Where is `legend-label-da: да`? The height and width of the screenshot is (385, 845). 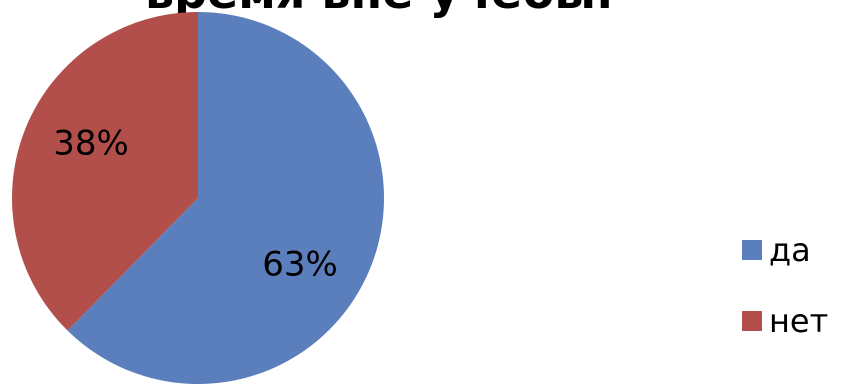 legend-label-da: да is located at coordinates (790, 250).